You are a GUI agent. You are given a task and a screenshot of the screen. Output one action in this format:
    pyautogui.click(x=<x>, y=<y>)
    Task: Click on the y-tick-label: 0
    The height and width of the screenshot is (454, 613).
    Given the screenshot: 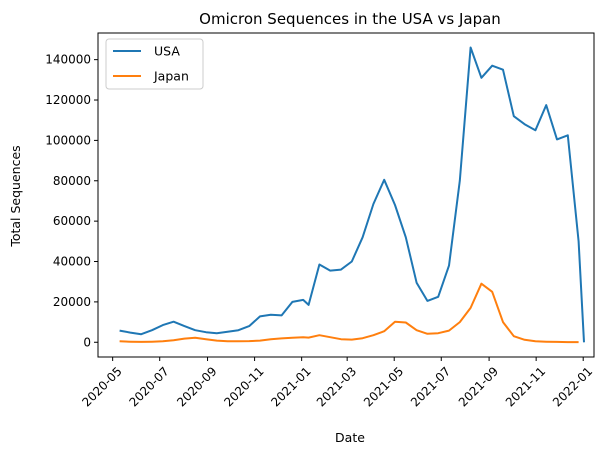 What is the action you would take?
    pyautogui.click(x=87, y=342)
    